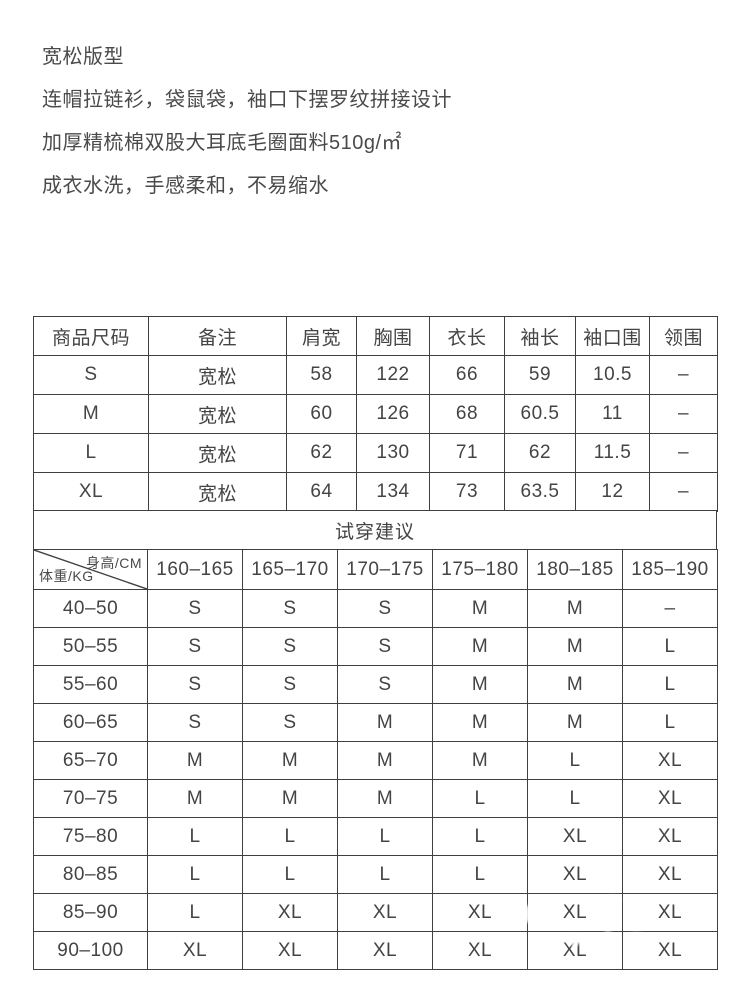  Describe the element at coordinates (375, 950) in the screenshot. I see `fit-row: 90–100 XL XL XL XL XL XL` at that location.